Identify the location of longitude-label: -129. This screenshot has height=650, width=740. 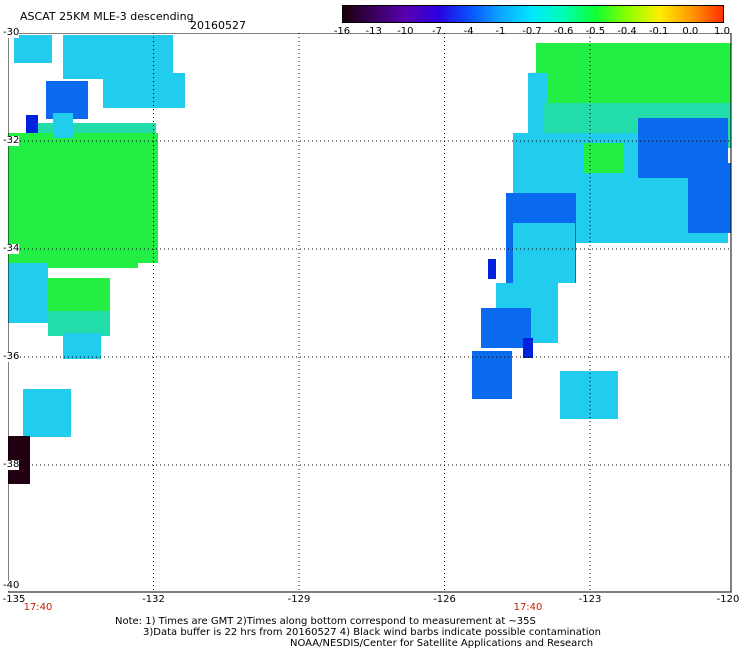
(299, 599).